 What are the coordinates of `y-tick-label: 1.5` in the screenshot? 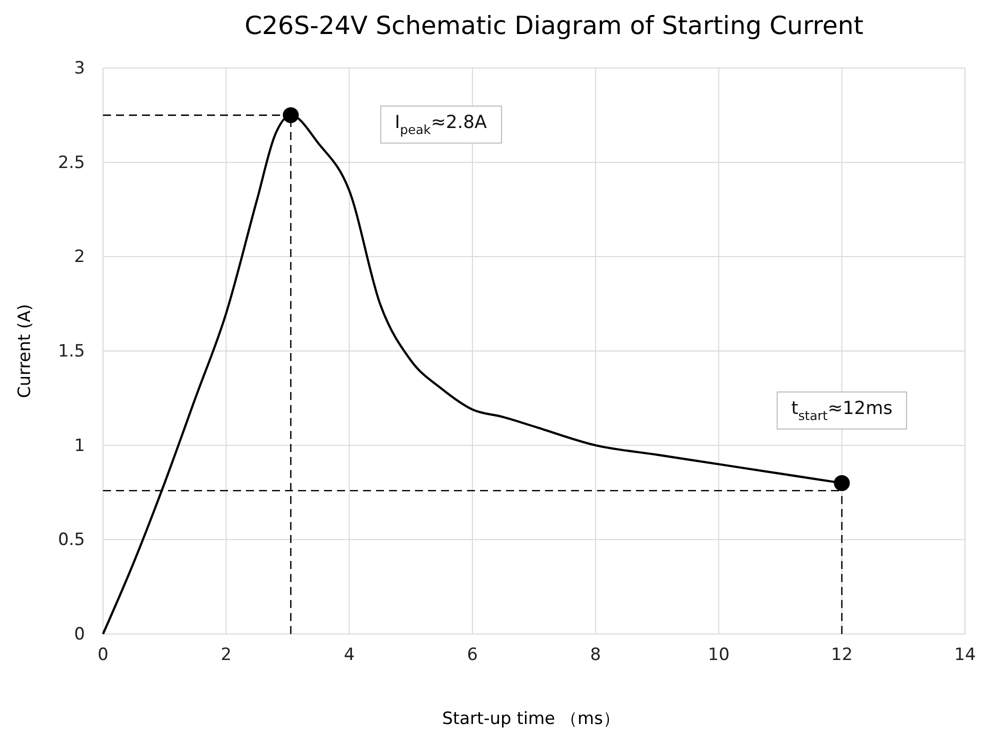 It's located at (71, 351).